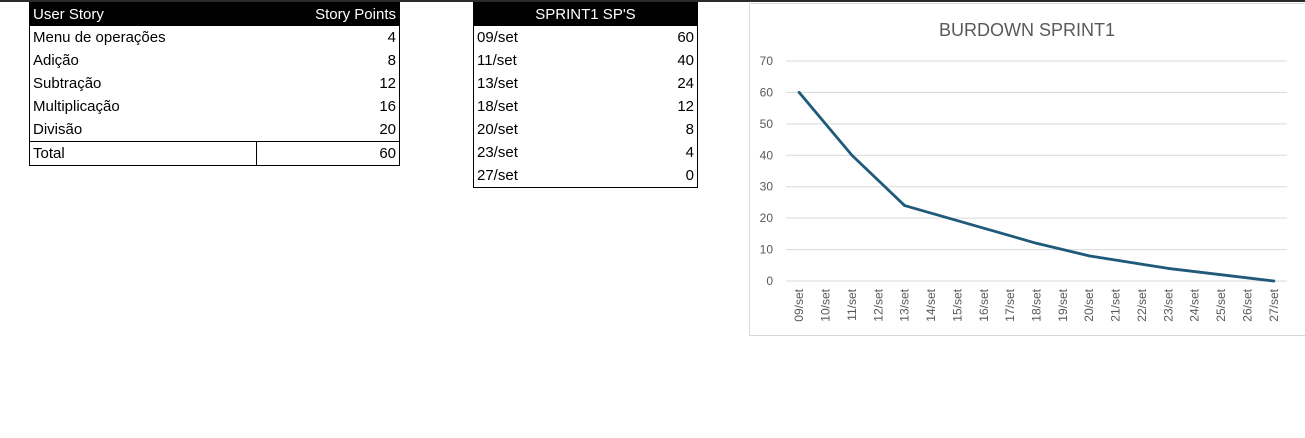 The image size is (1305, 438). Describe the element at coordinates (905, 304) in the screenshot. I see `x-tick-label: 13/set` at that location.